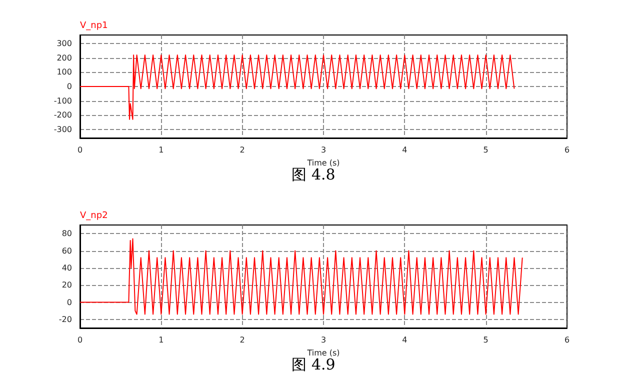 Image resolution: width=627 pixels, height=380 pixels. What do you see at coordinates (67, 251) in the screenshot?
I see `y-tick-label: 60` at bounding box center [67, 251].